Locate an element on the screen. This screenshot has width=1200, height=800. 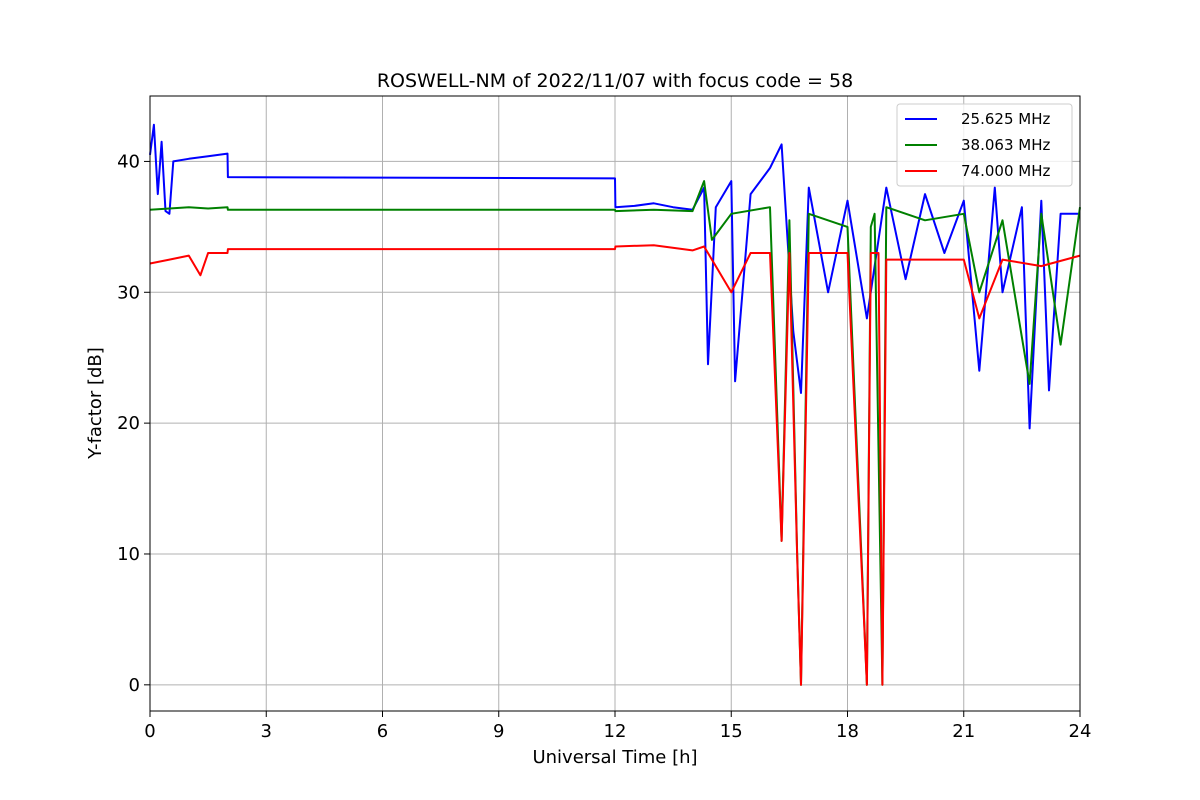
legend-label: 38.063 MHz is located at coordinates (1005, 145).